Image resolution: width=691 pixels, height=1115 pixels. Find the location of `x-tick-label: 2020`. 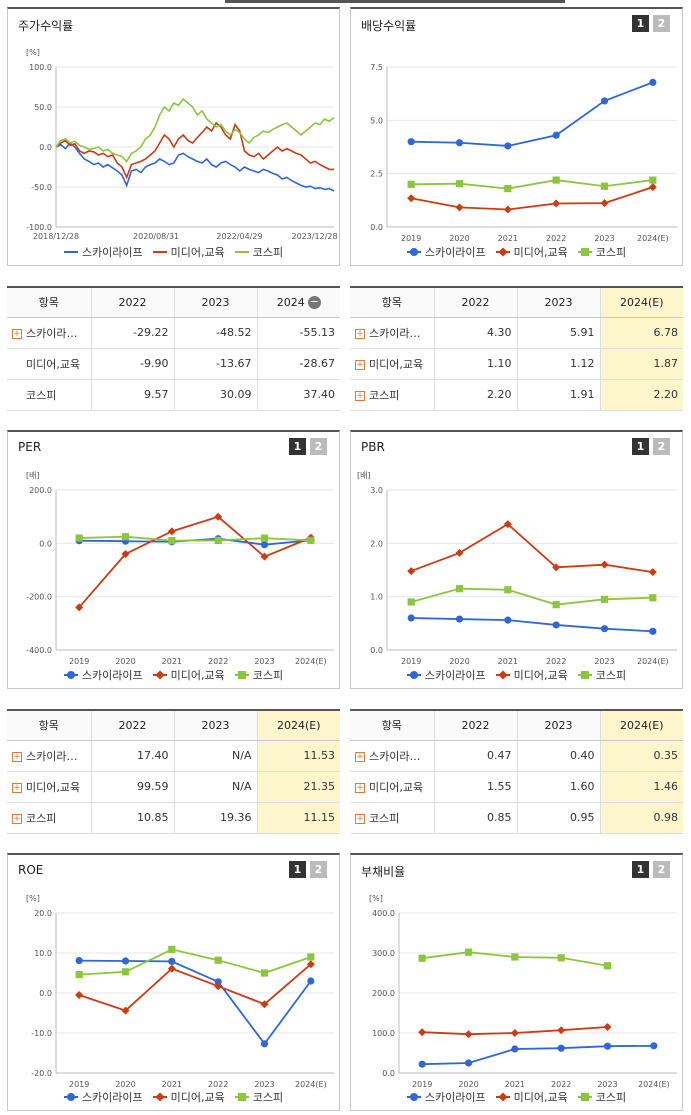

x-tick-label: 2020 is located at coordinates (459, 661).